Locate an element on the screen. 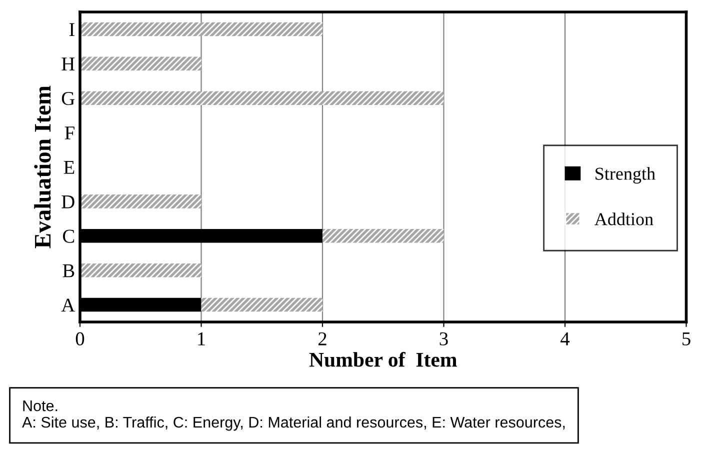  y-tick-label: E is located at coordinates (69, 167).